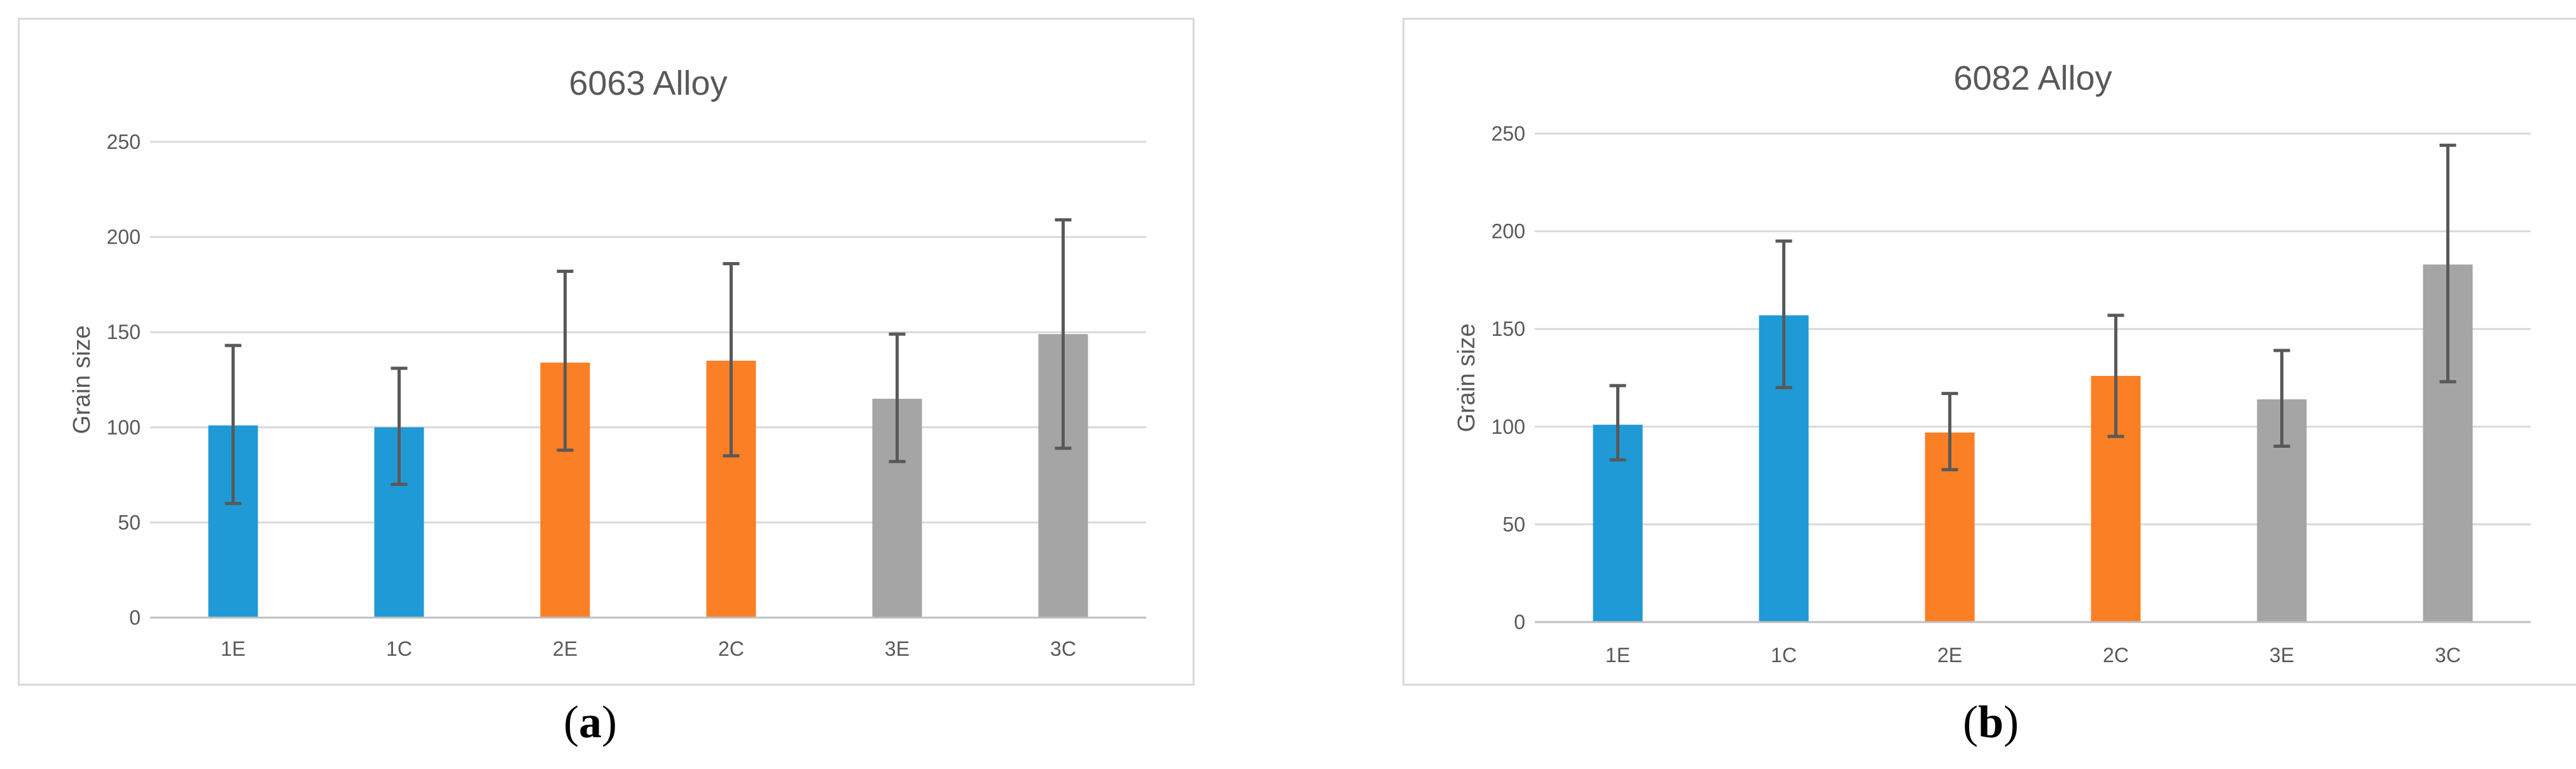 This screenshot has height=769, width=2576. I want to click on error-bar-a-3E, so click(897, 398).